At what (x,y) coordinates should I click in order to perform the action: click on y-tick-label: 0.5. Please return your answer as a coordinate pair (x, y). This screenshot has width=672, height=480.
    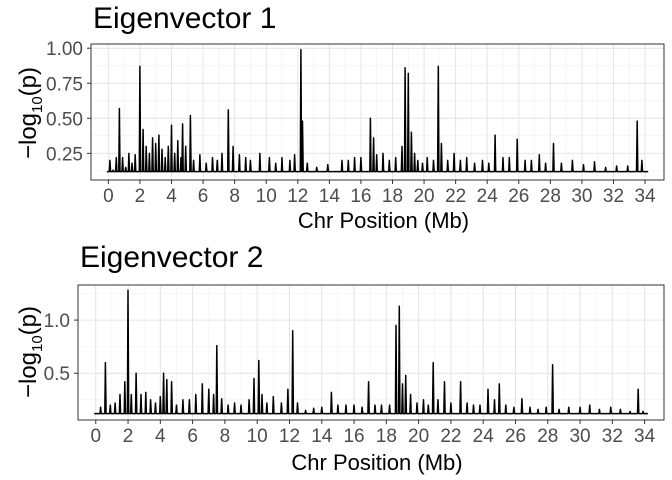
    Looking at the image, I should click on (57, 374).